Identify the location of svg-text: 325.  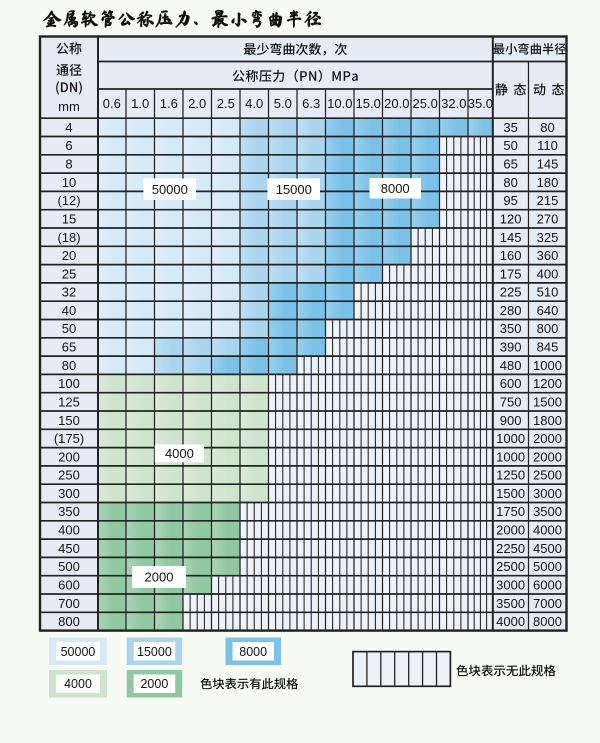
(548, 237).